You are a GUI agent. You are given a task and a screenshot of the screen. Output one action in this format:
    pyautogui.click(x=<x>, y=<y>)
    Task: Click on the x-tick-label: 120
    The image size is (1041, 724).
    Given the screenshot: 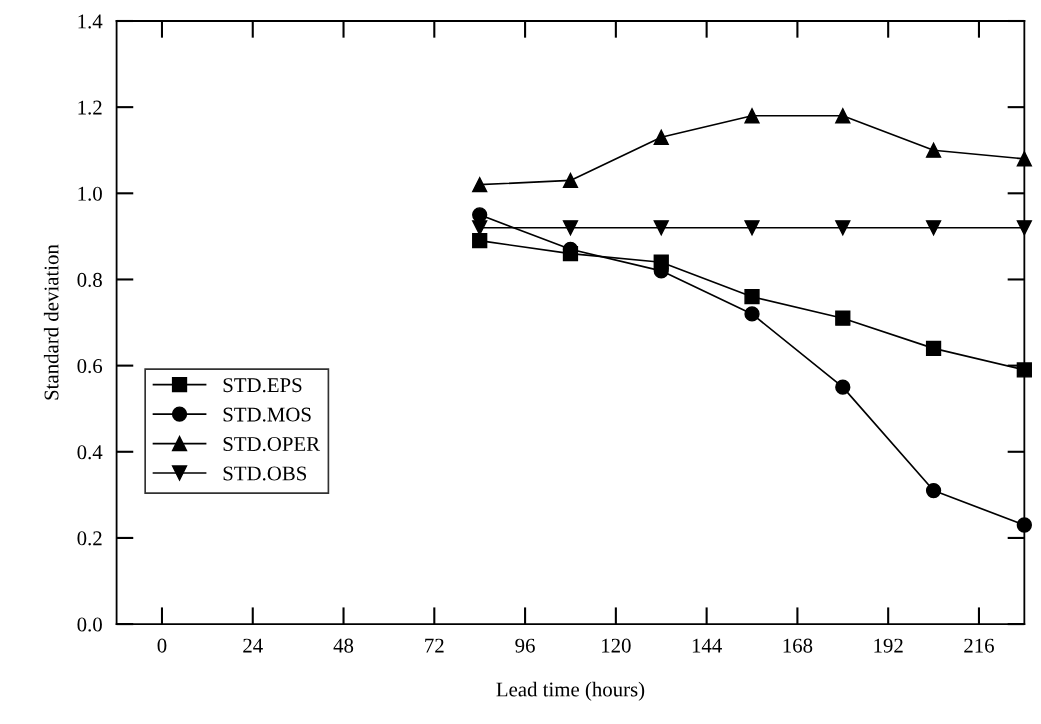 What is the action you would take?
    pyautogui.click(x=616, y=645)
    